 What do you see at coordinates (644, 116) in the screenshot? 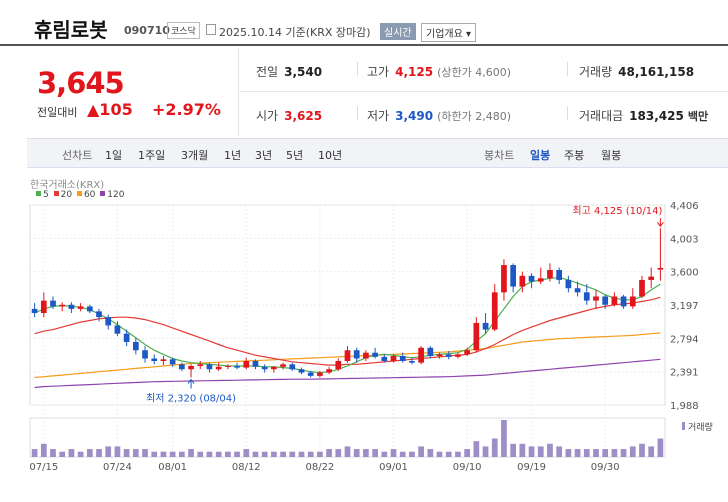
I see `trade-amount: 거래대금 183,425 백만` at bounding box center [644, 116].